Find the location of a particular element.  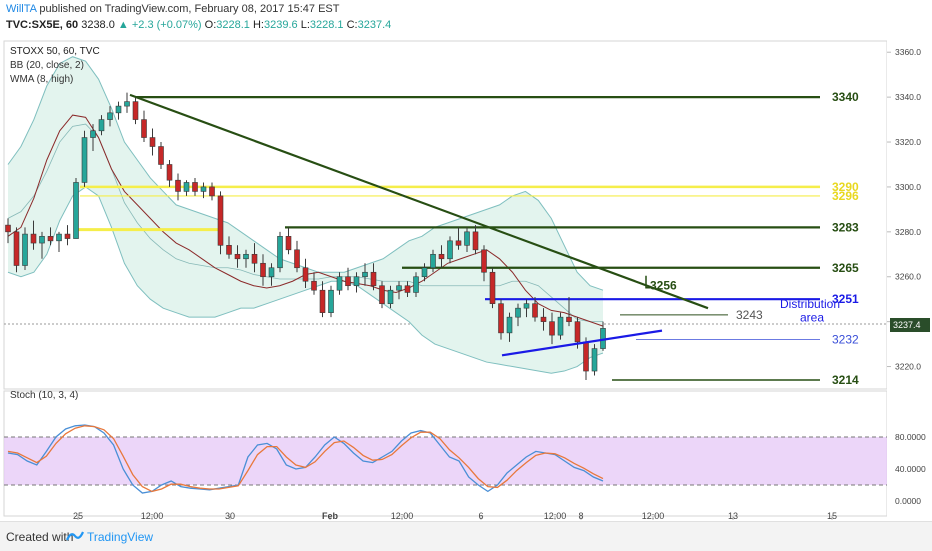

level-label-3283: 3283 is located at coordinates (845, 227).